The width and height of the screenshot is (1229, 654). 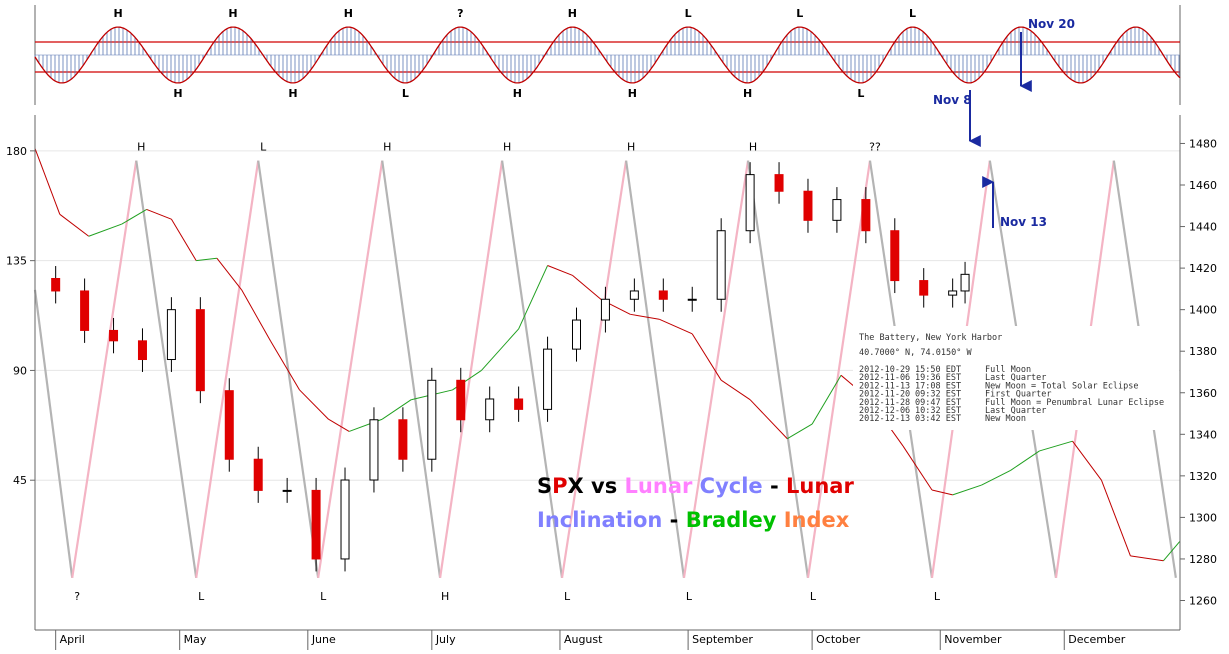 I want to click on y2-tick-label: 1360, so click(x=1203, y=393).